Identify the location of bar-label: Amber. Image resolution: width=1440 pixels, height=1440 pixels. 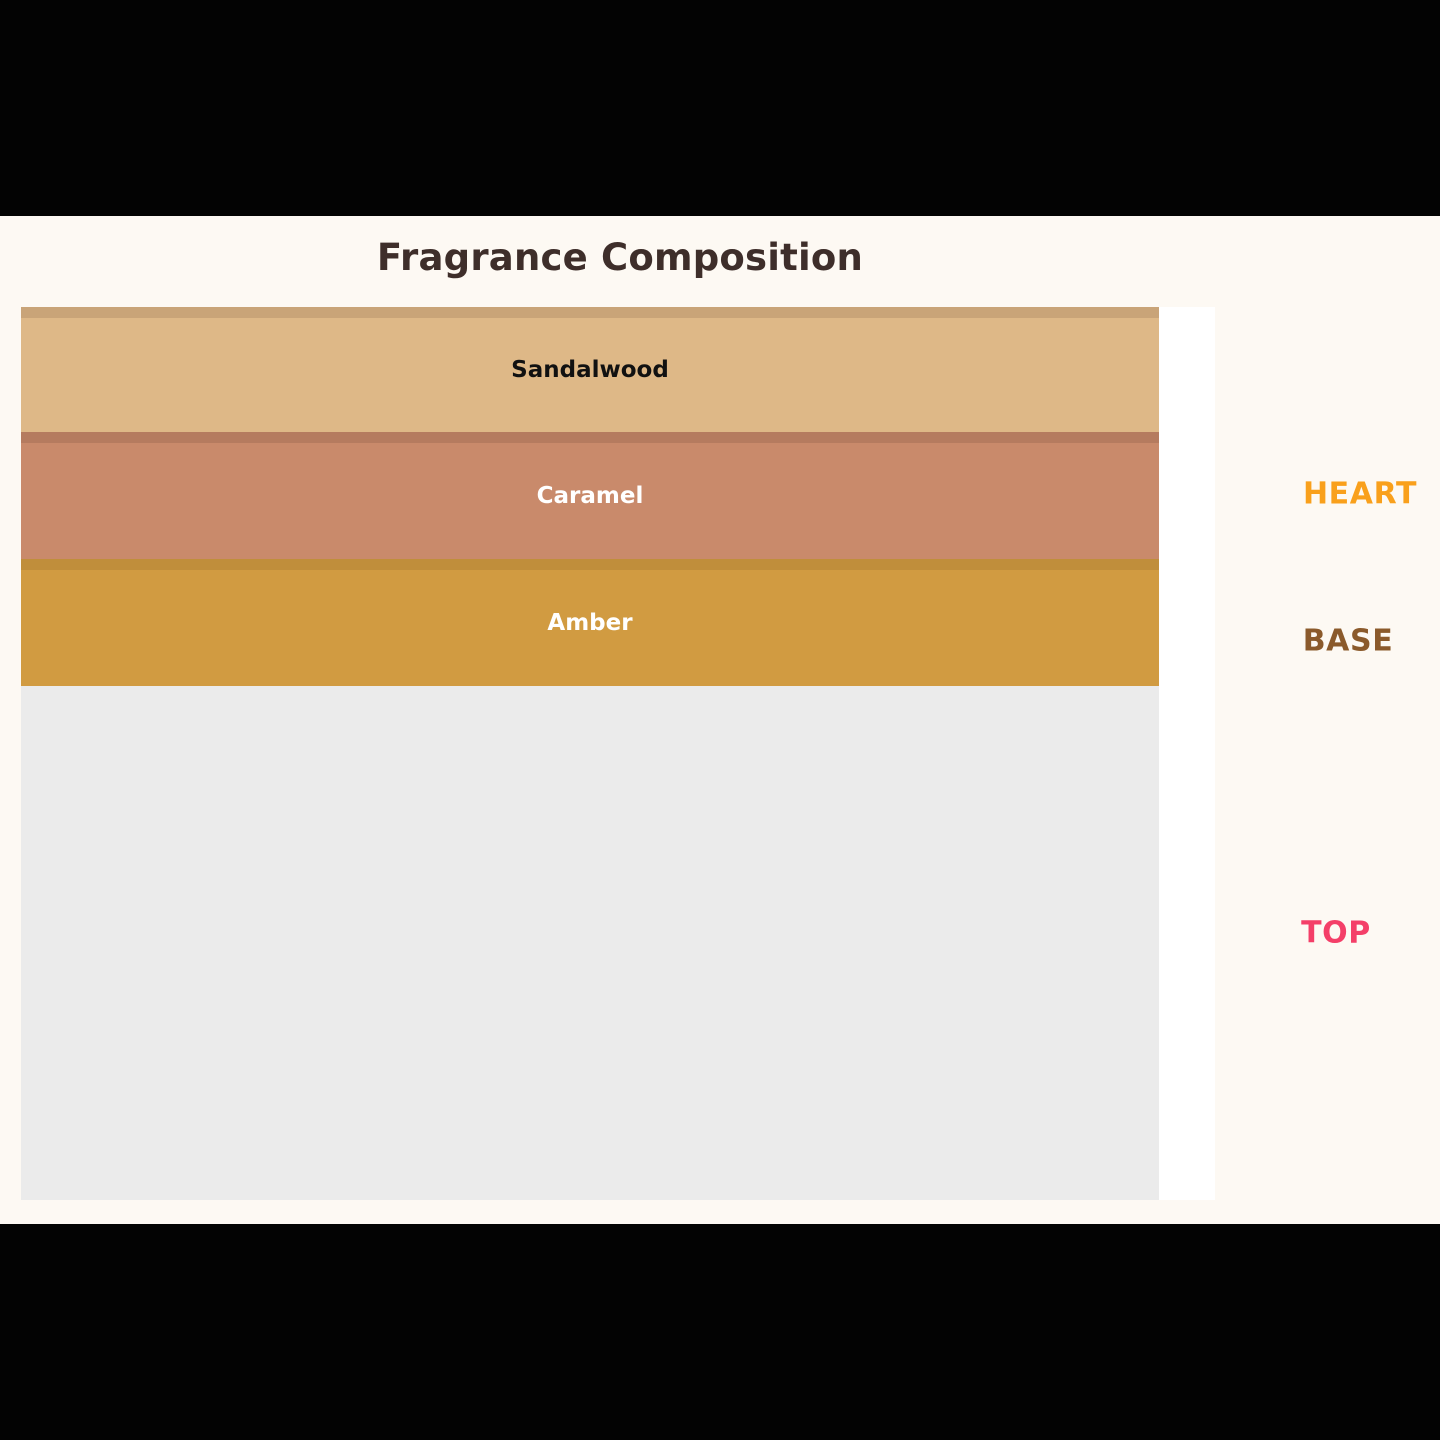
(590, 622).